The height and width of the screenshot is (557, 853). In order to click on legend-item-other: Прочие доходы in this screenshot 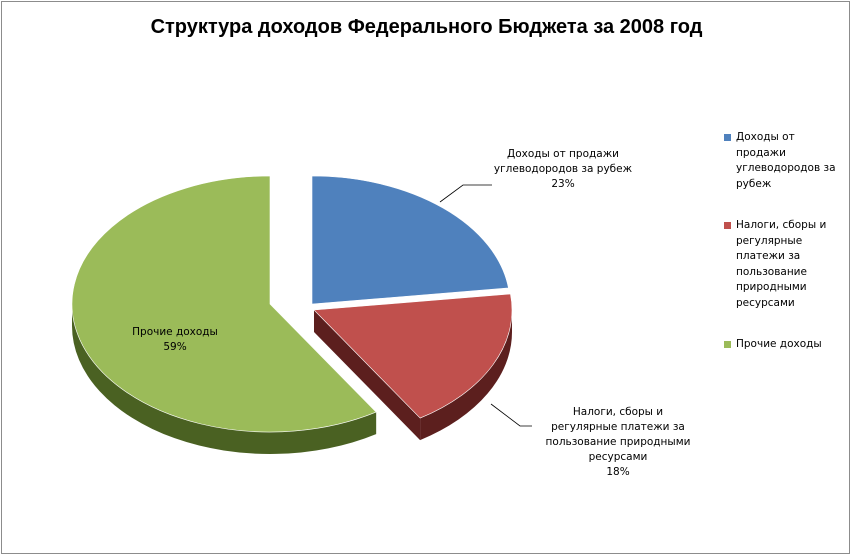, I will do `click(784, 345)`.